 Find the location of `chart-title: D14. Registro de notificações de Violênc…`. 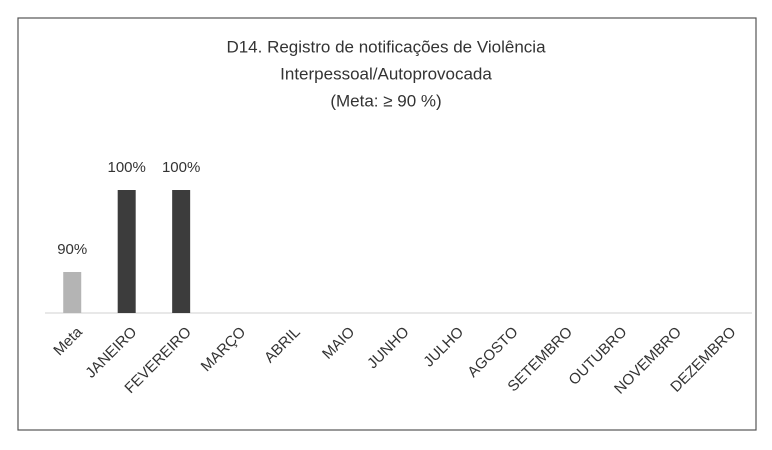

chart-title: D14. Registro de notificações de Violênc… is located at coordinates (386, 46).